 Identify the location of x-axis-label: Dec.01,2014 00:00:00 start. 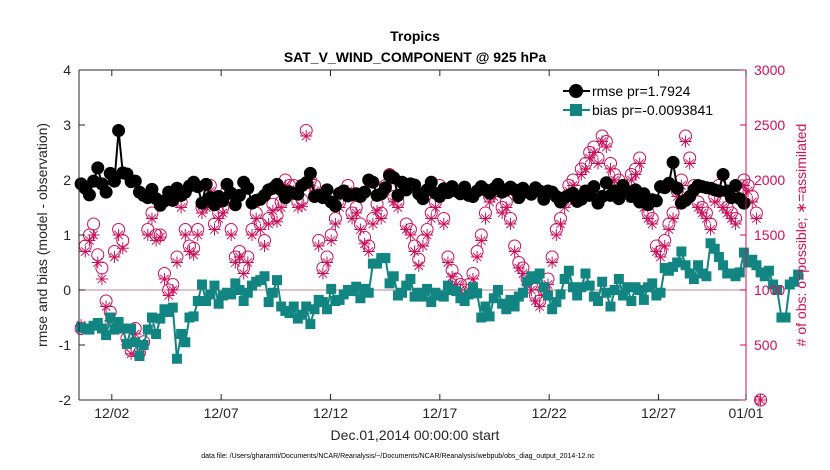
(415, 435).